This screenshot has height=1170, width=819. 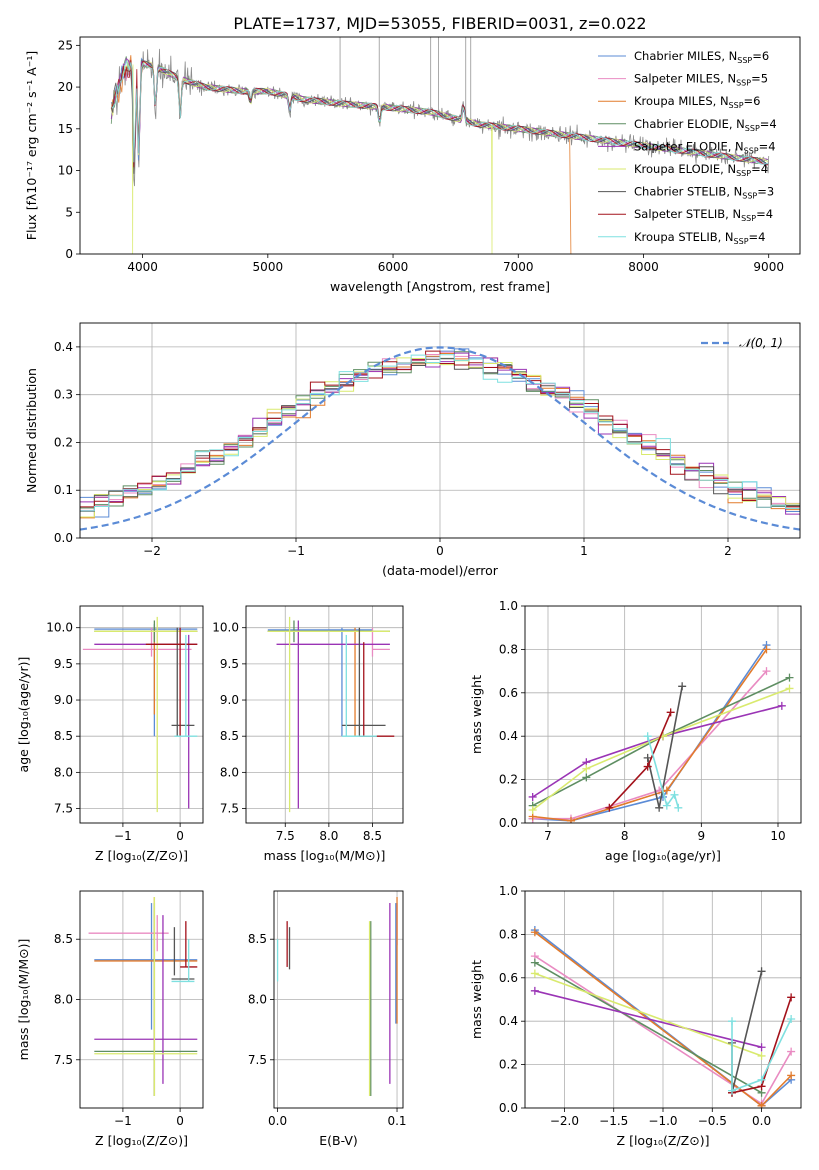 I want to click on normal-curve, so click(x=440, y=438).